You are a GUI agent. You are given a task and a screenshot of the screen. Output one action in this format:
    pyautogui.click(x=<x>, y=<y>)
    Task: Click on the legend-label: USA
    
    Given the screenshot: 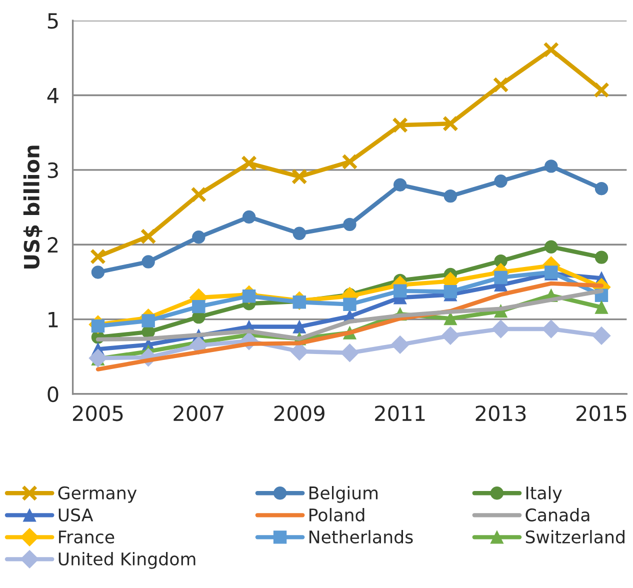 What is the action you would take?
    pyautogui.click(x=76, y=515)
    